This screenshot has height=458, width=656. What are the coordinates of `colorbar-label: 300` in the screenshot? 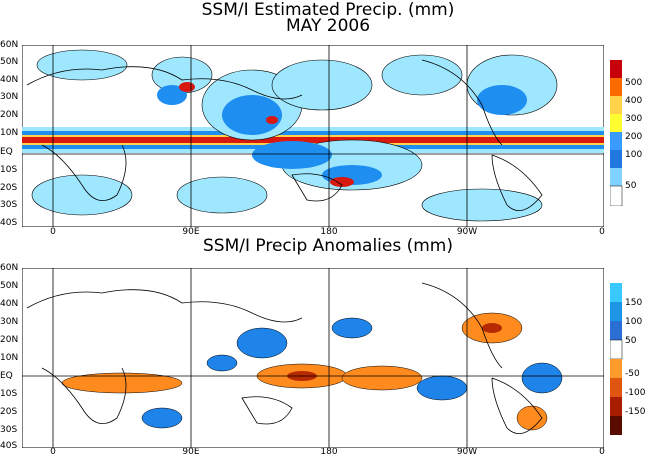 It's located at (634, 119).